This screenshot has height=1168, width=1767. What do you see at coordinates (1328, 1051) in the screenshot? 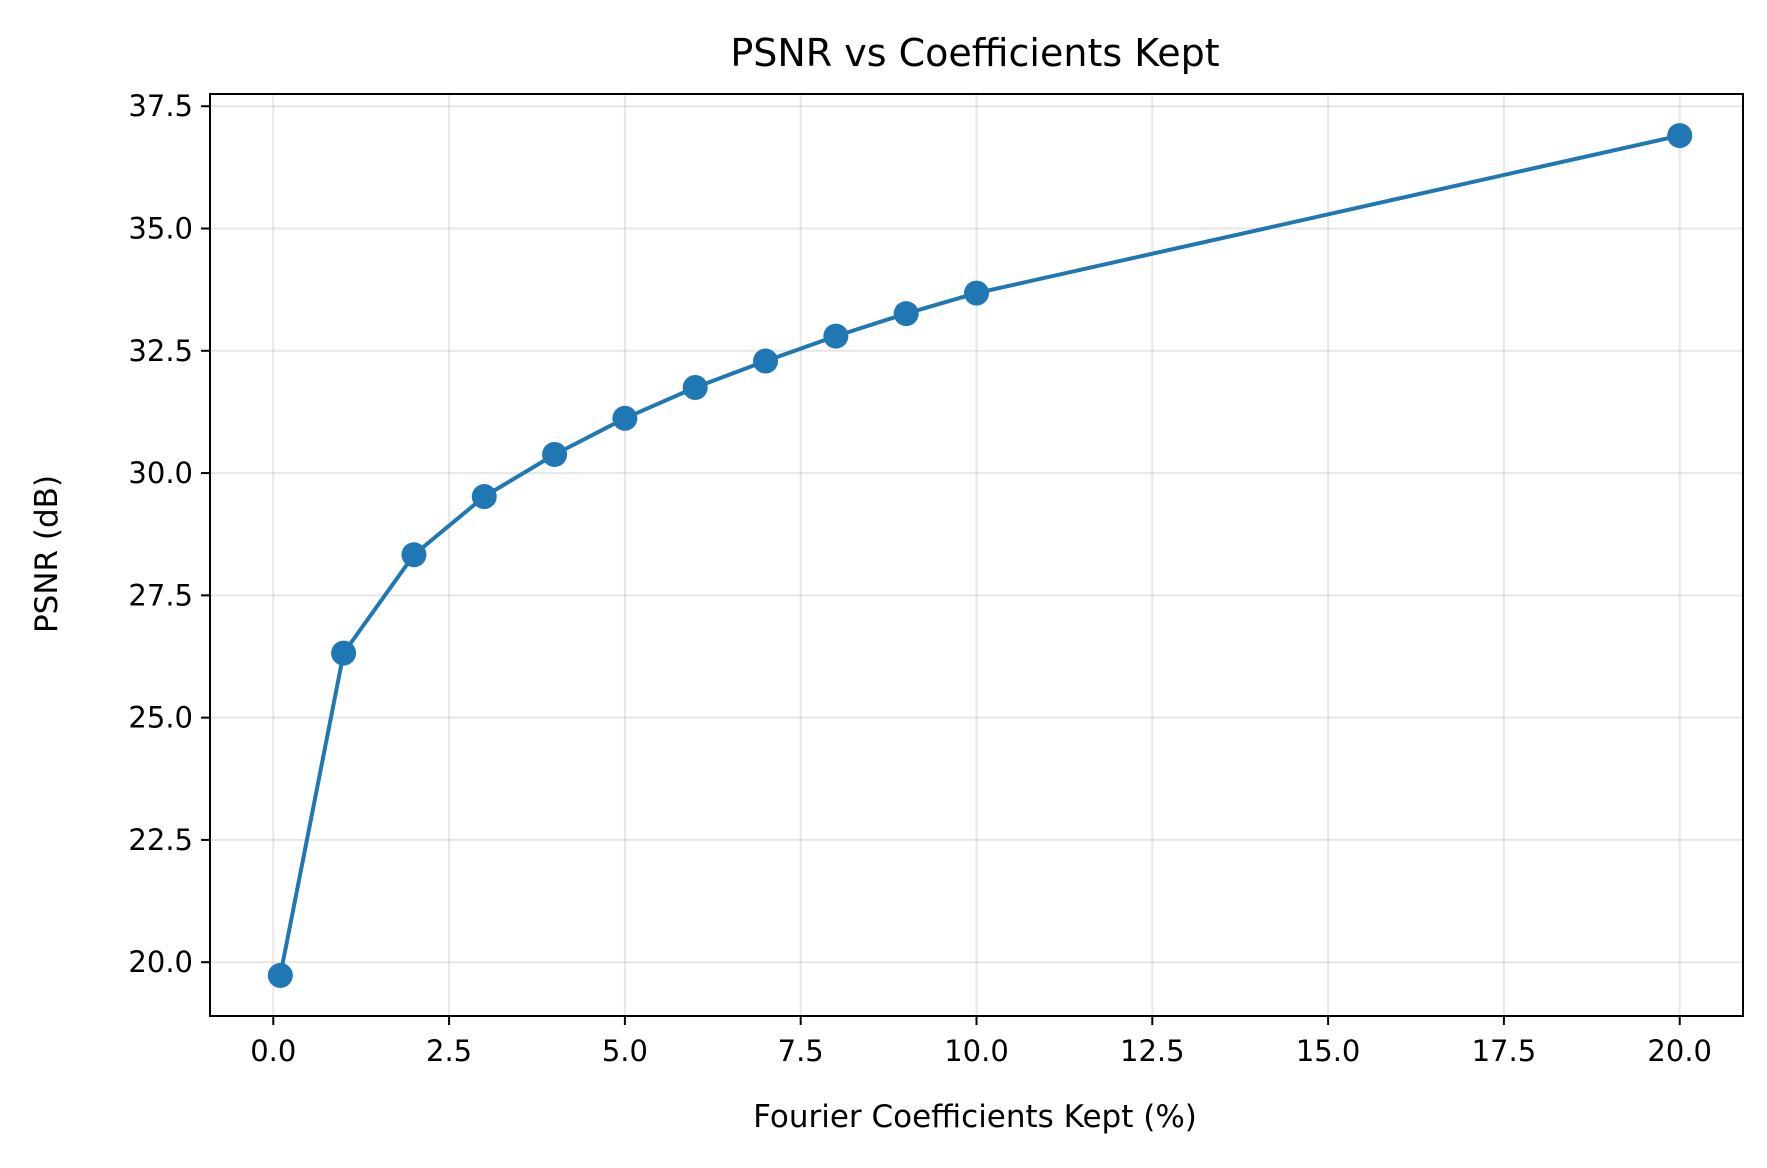
I see `x-tick-label: 15.0` at bounding box center [1328, 1051].